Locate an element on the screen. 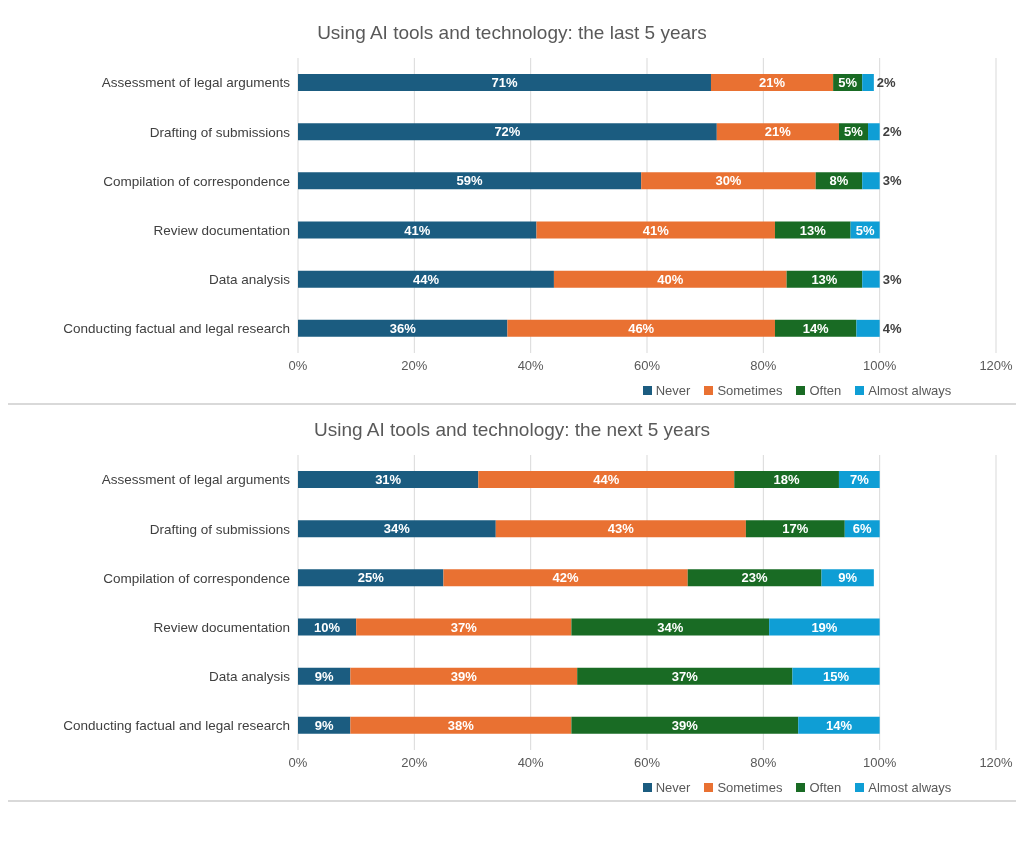 The height and width of the screenshot is (852, 1024). y-tick-label: Drafting of submissions is located at coordinates (220, 529).